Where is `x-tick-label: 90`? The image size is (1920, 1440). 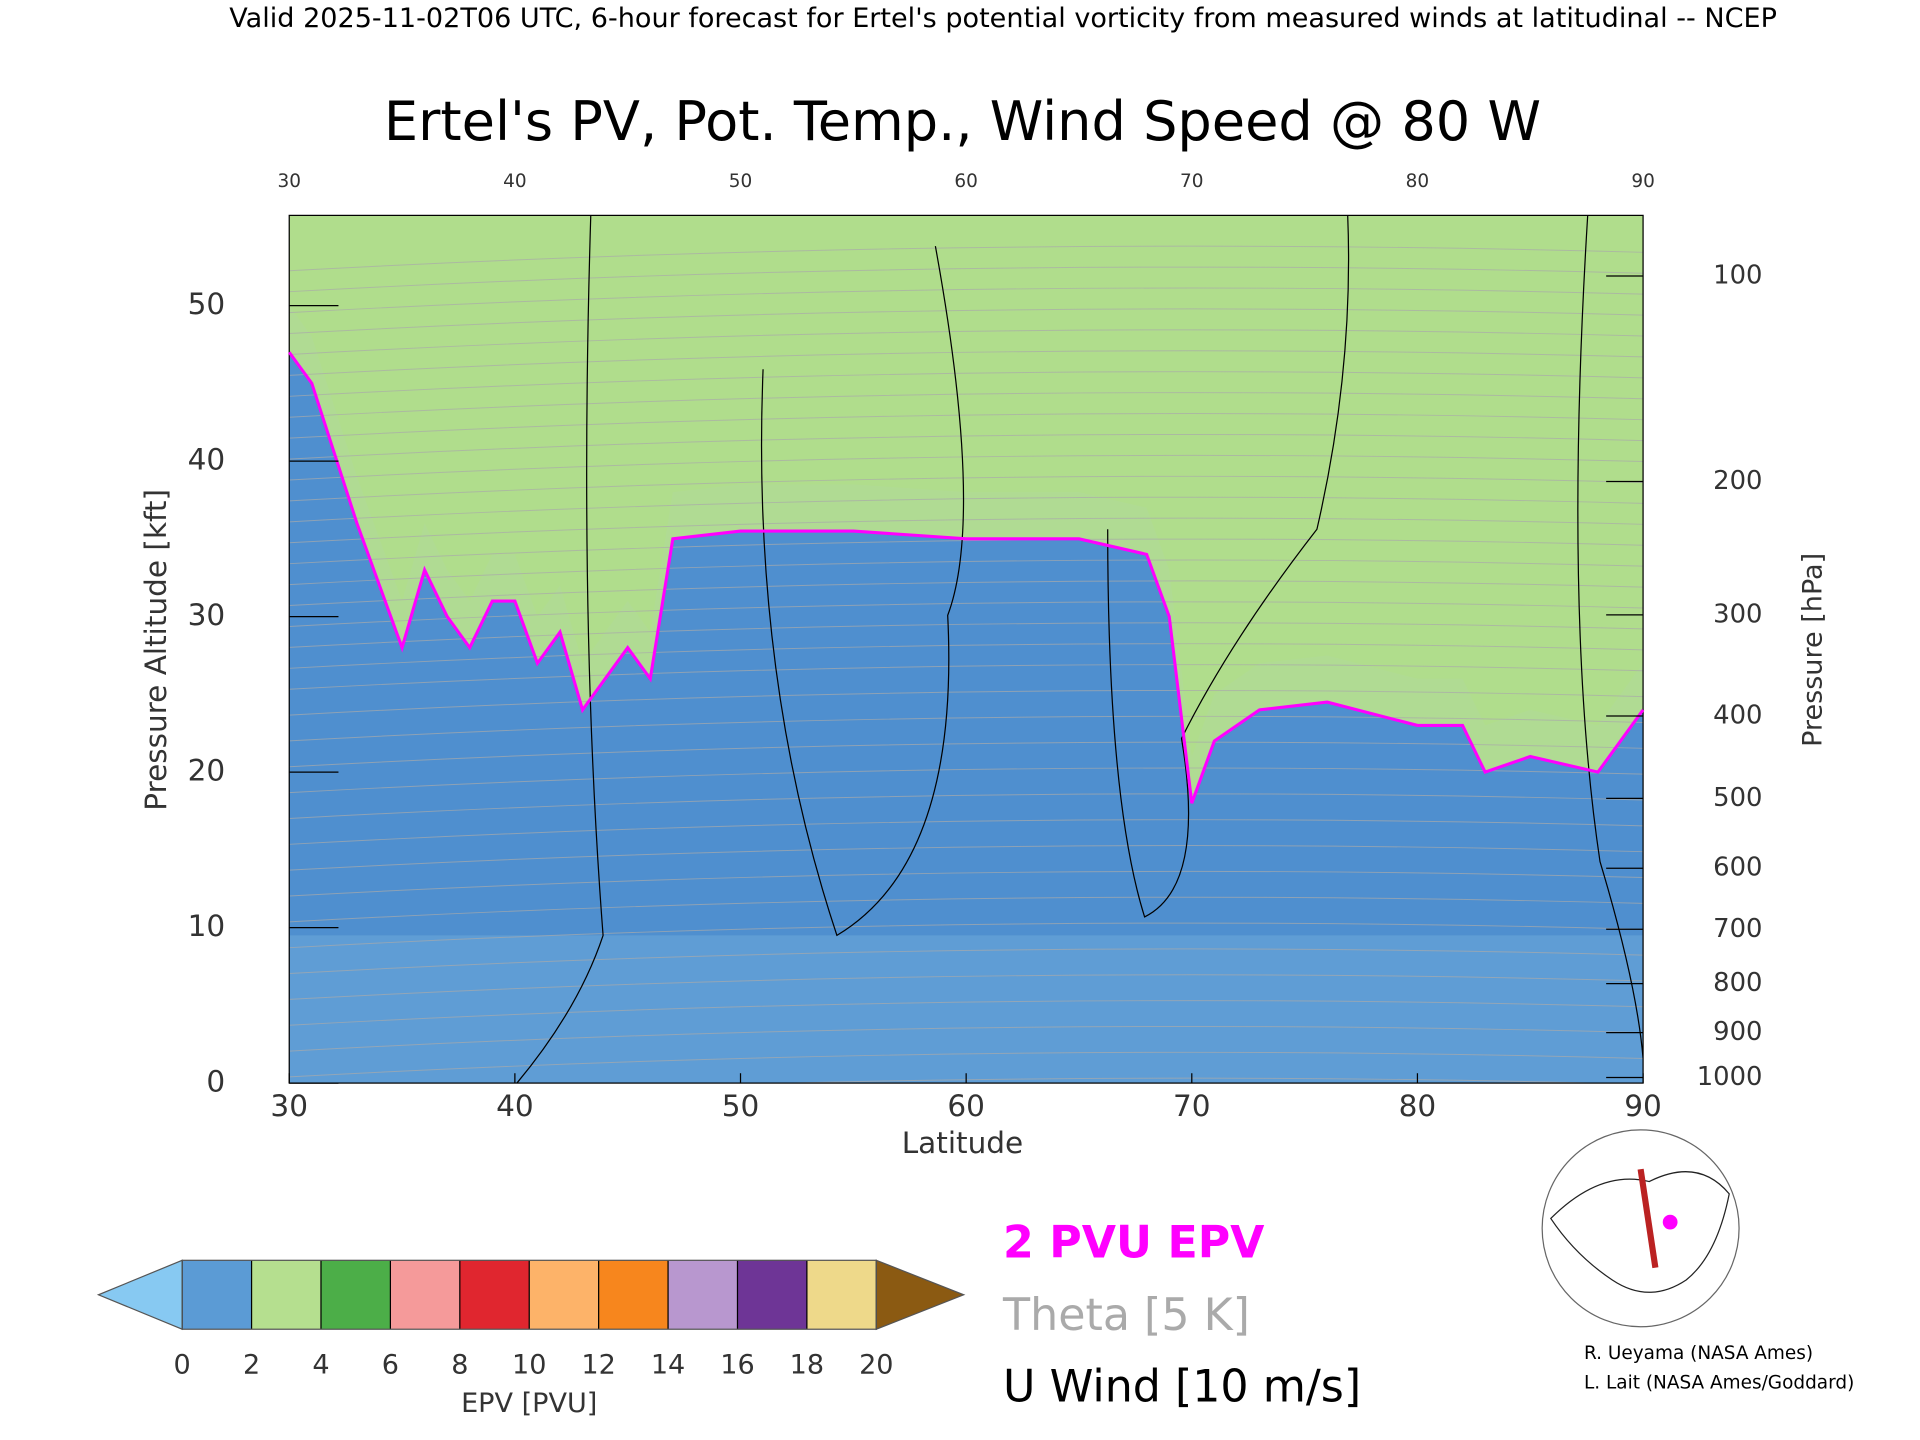 x-tick-label: 90 is located at coordinates (1643, 1106).